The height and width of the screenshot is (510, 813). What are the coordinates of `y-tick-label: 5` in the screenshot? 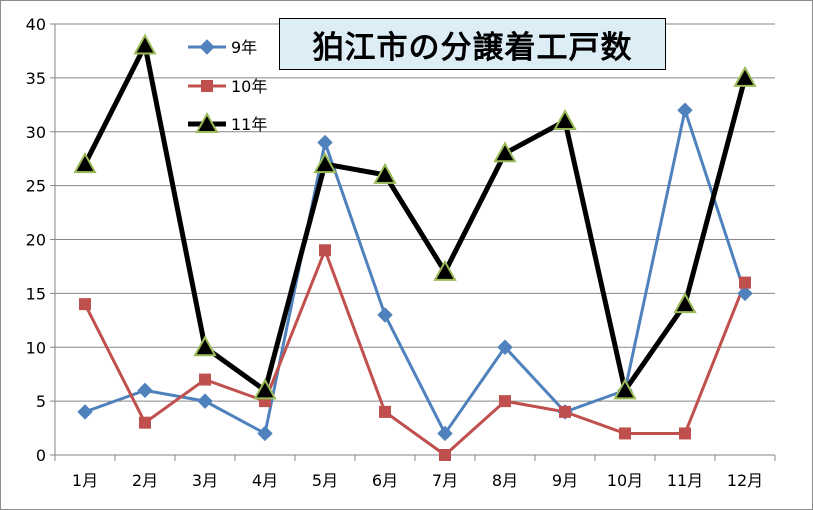 It's located at (41, 401).